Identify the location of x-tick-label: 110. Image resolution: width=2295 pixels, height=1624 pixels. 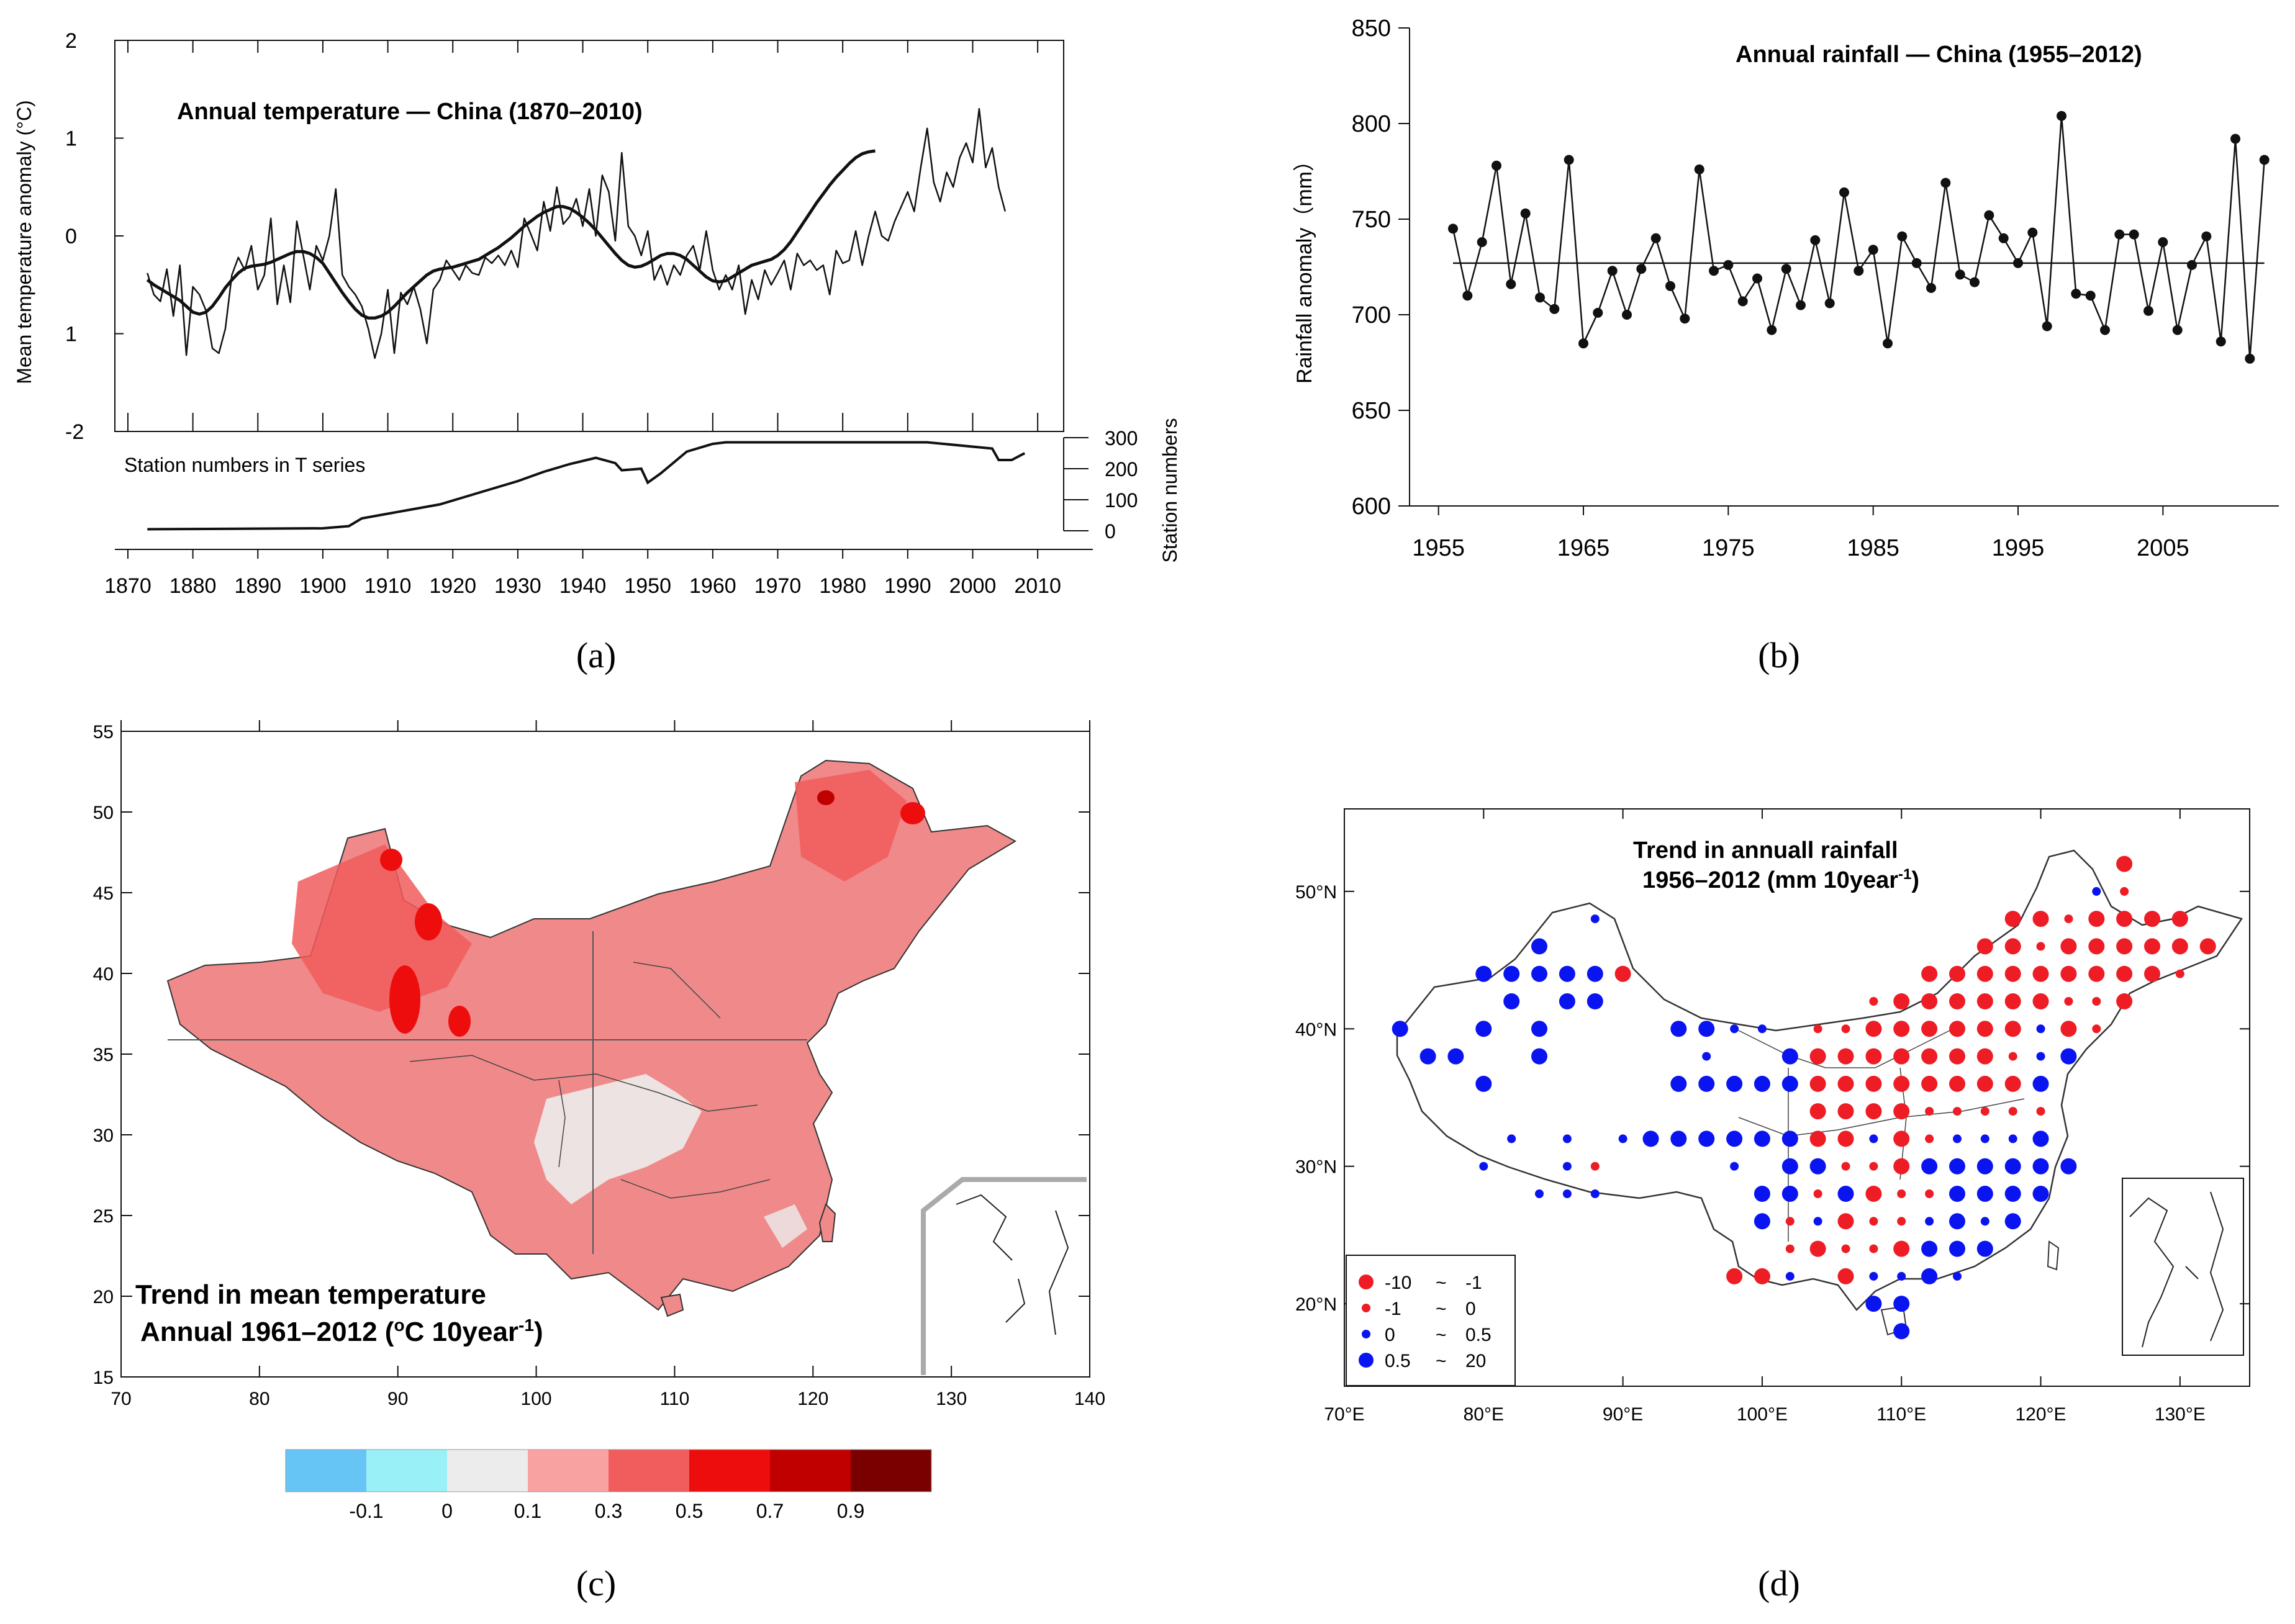
(675, 1399).